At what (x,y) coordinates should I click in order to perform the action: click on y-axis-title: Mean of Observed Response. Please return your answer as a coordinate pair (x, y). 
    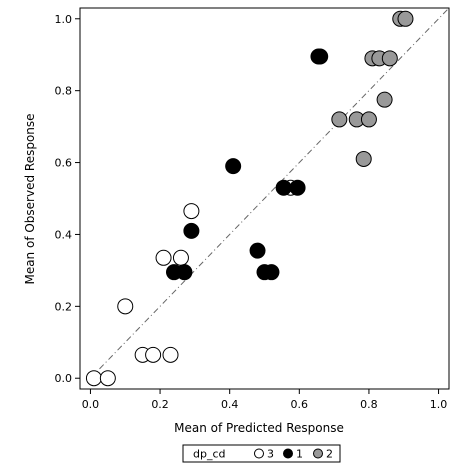
    Looking at the image, I should click on (30, 198).